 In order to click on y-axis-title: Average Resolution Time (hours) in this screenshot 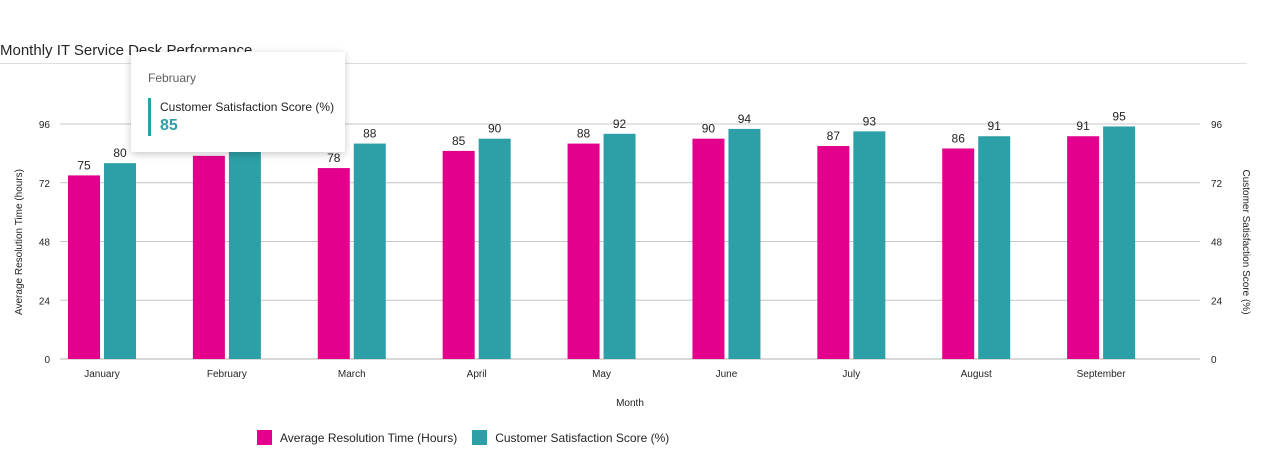, I will do `click(19, 242)`.